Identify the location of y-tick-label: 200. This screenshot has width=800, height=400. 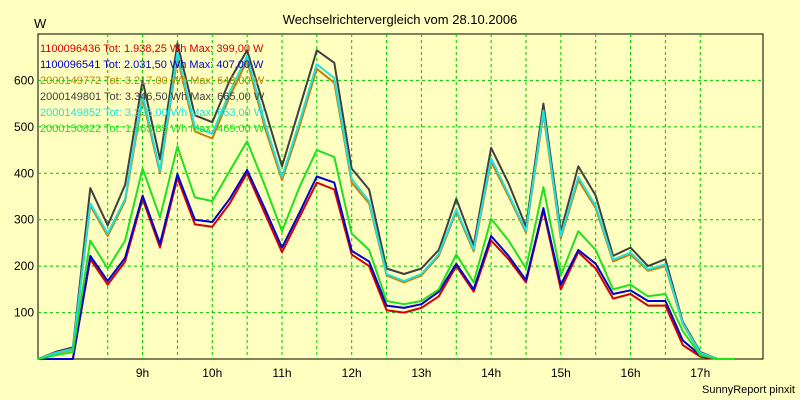
(24, 266).